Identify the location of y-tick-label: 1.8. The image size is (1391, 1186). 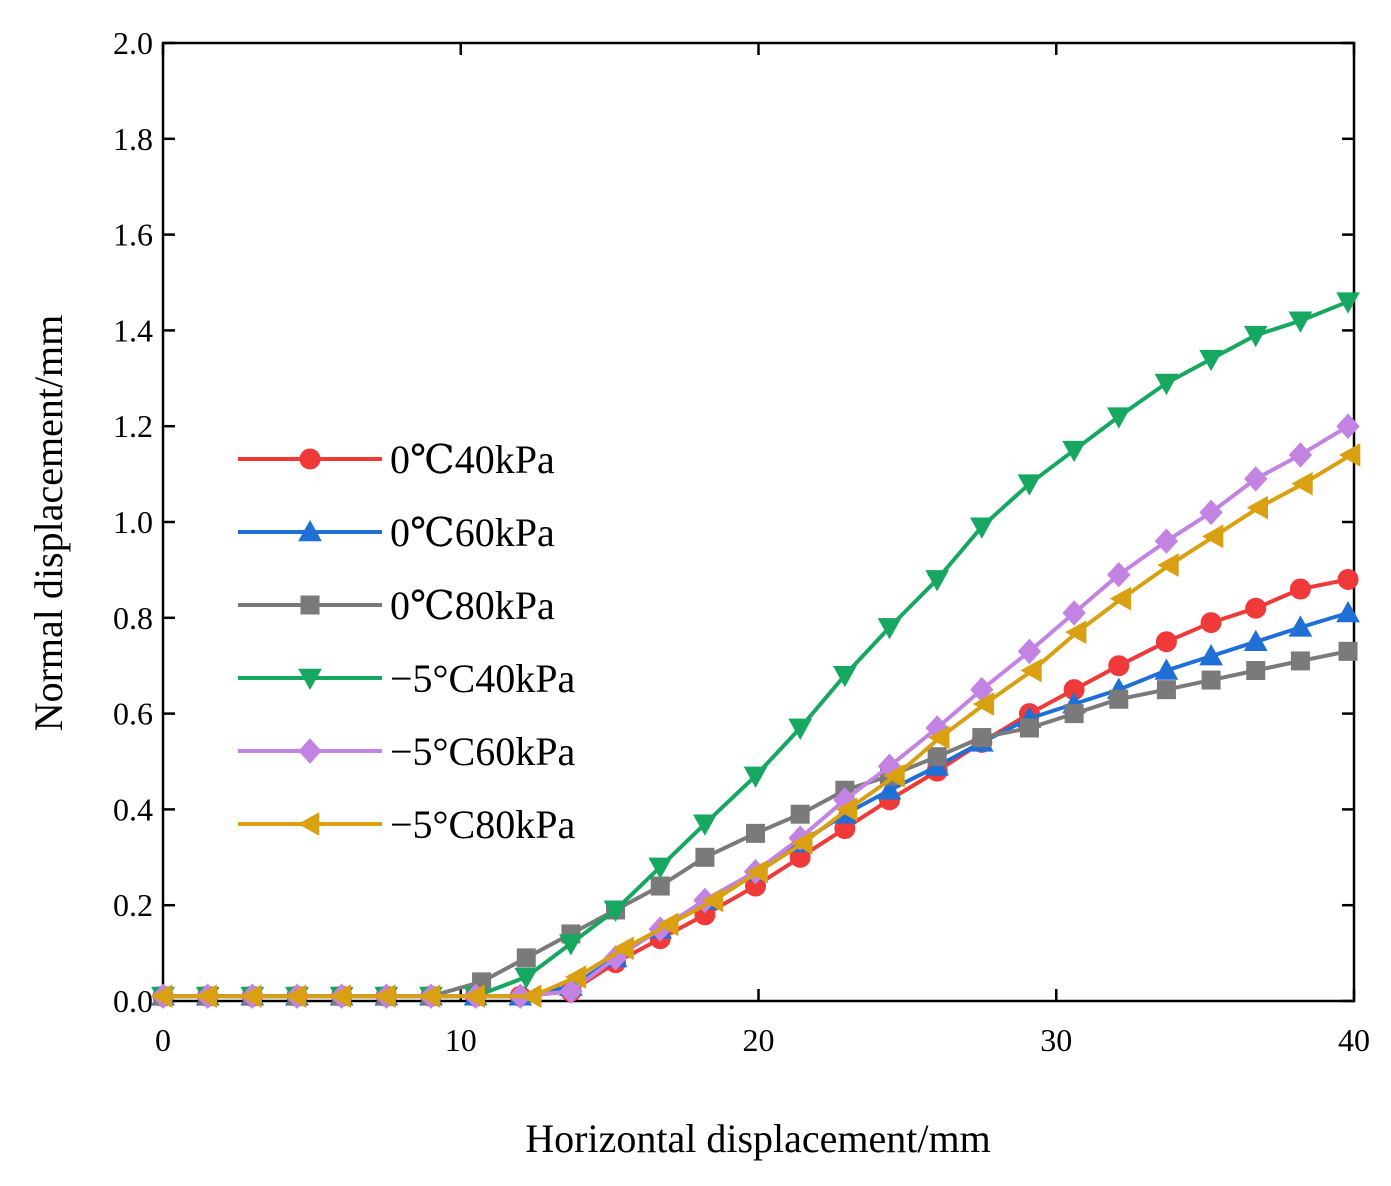
(133, 139).